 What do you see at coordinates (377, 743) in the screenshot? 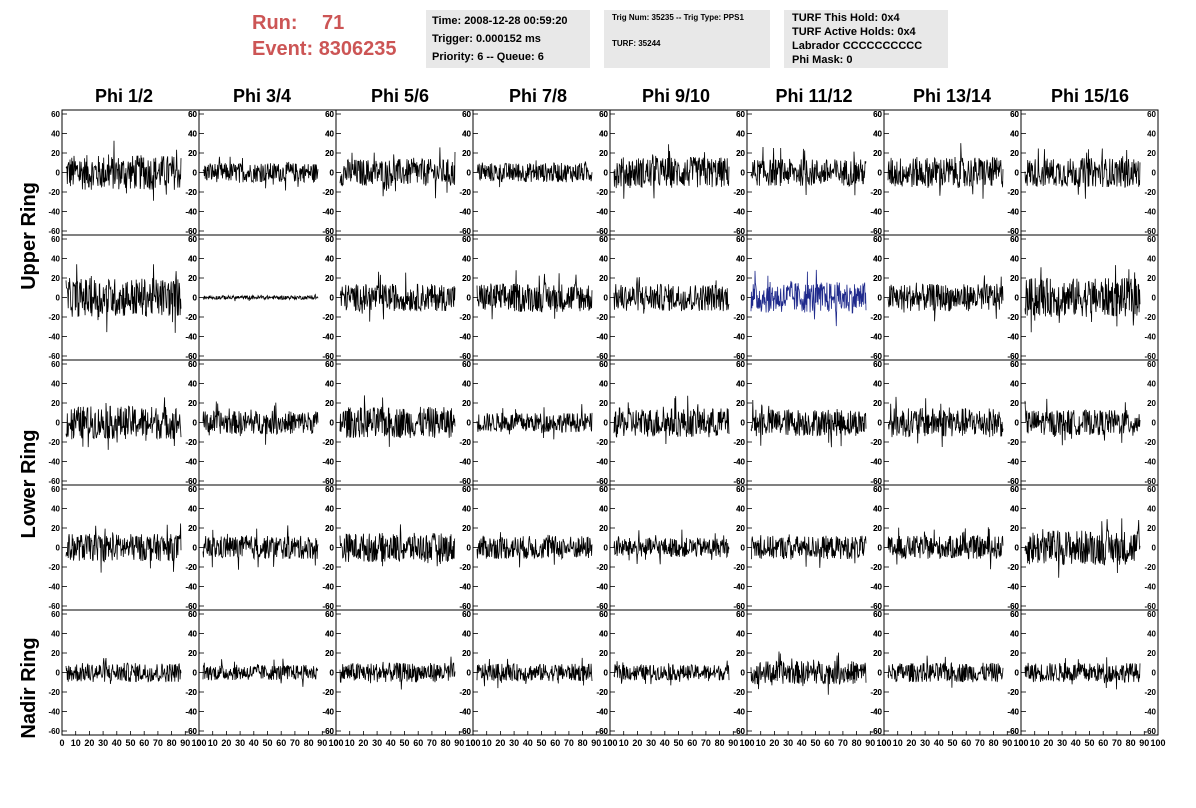
I see `x-tick-label: 30` at bounding box center [377, 743].